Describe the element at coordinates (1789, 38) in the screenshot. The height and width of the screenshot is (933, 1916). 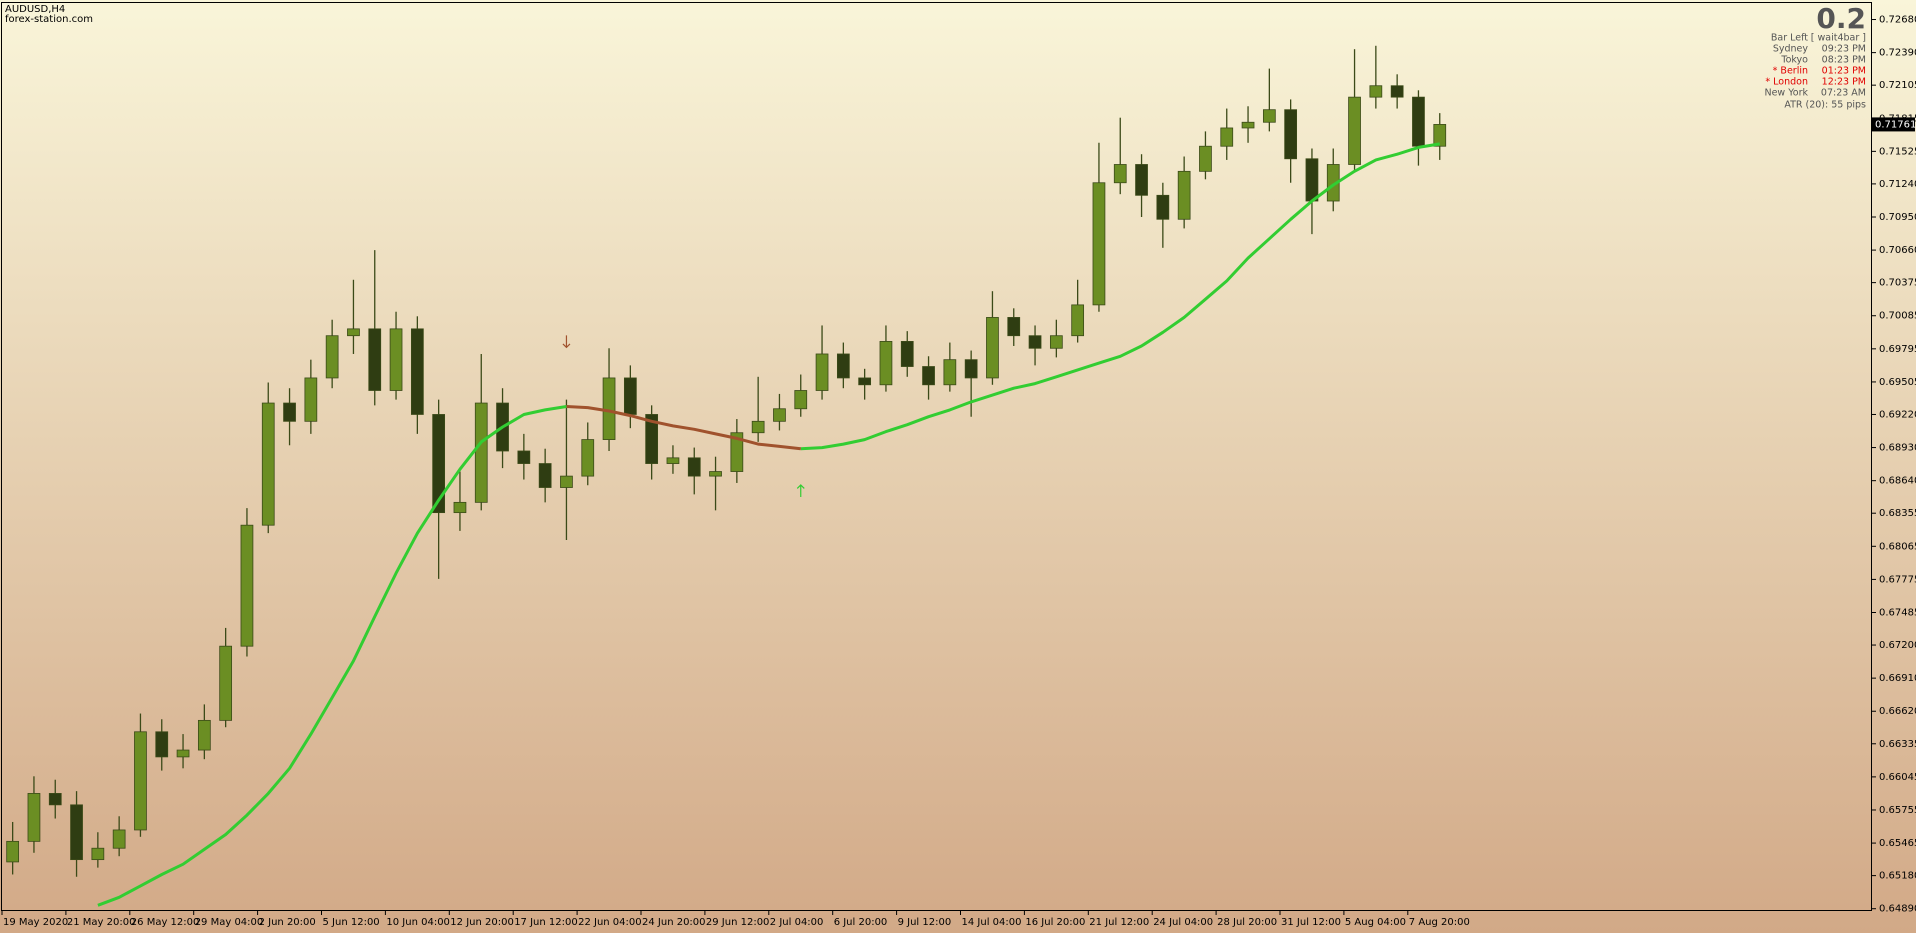
I see `info-label: Bar Left` at that location.